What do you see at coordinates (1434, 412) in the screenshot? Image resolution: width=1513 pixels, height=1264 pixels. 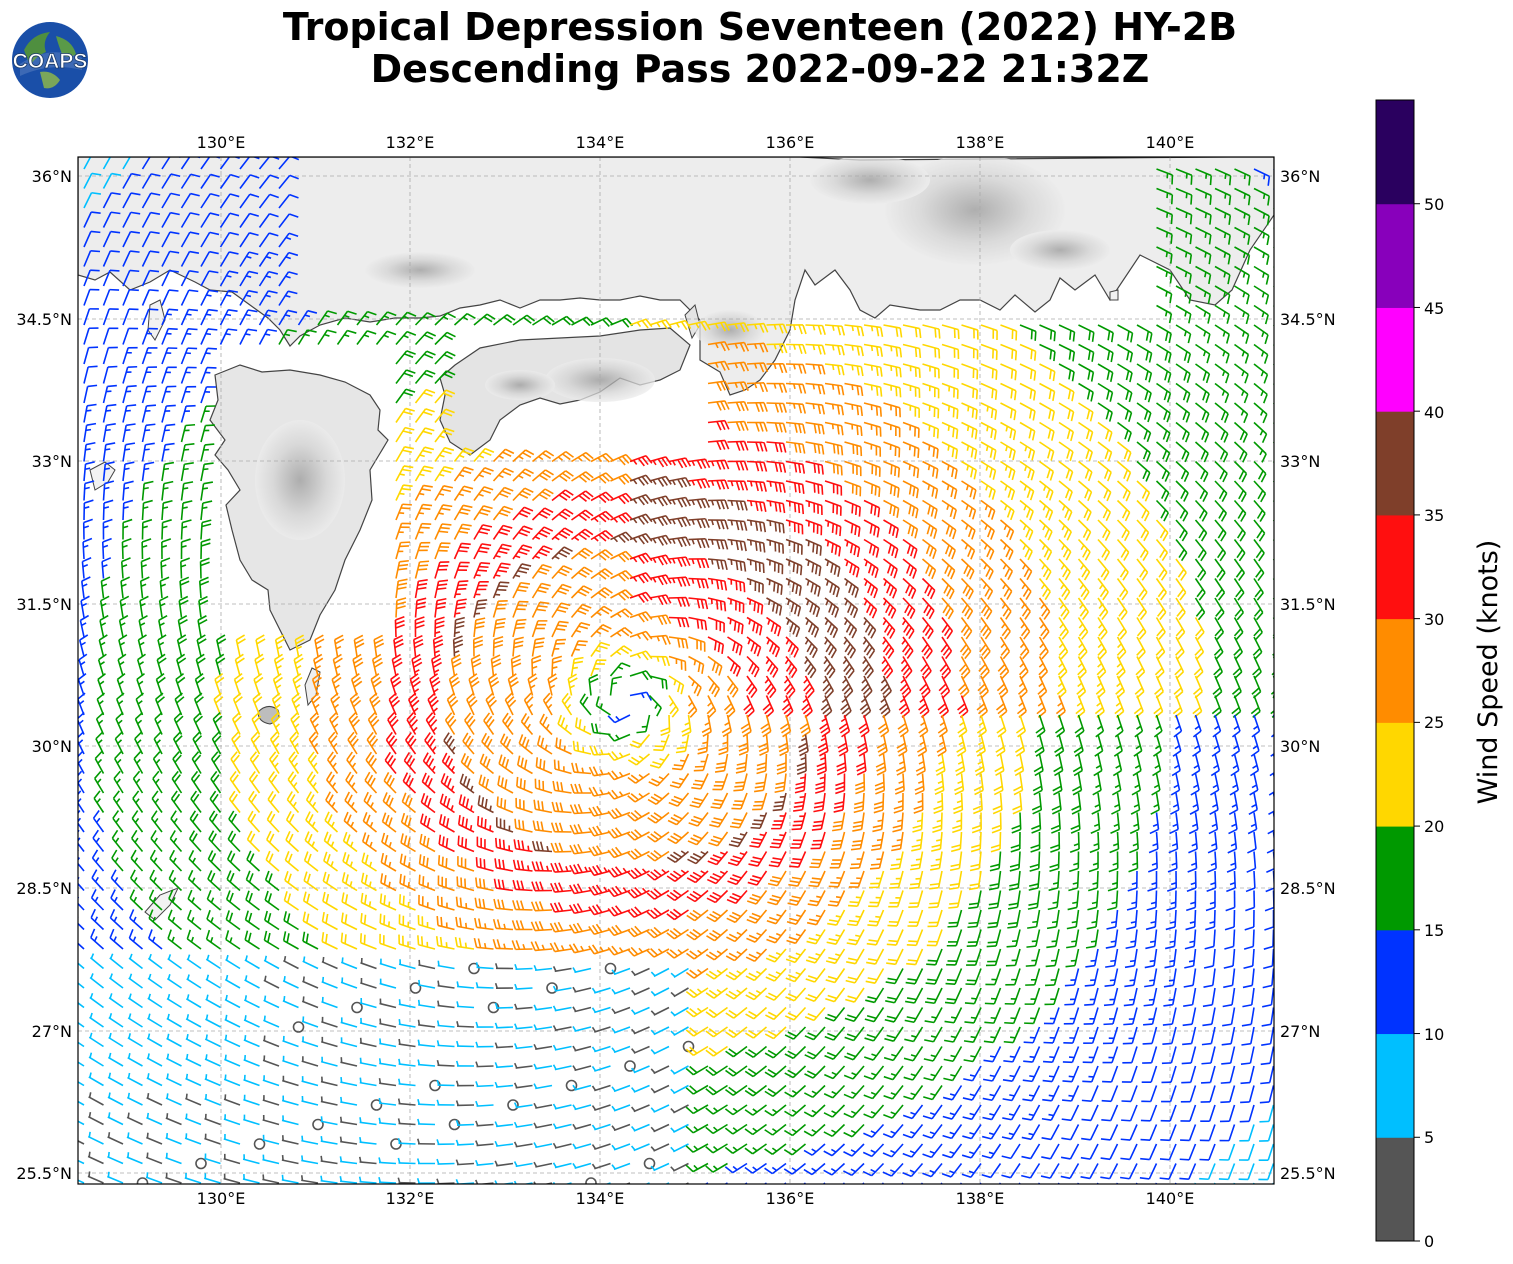 I see `colorbar-tick-label: 40` at bounding box center [1434, 412].